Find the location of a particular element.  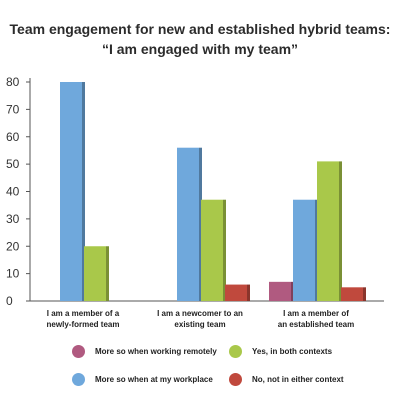

category-label-0-0: I am a member of a is located at coordinates (83, 313).